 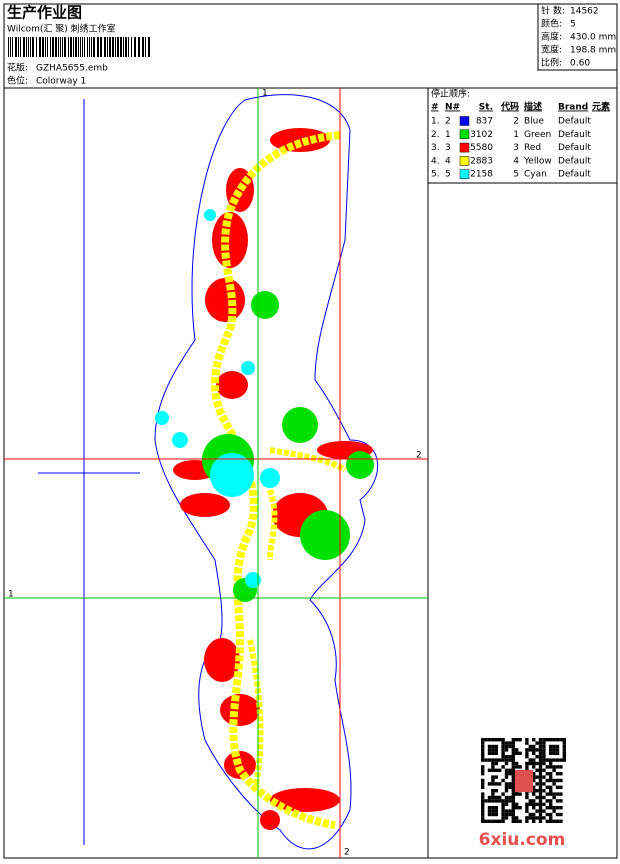 I want to click on row-index: 2., so click(x=435, y=135).